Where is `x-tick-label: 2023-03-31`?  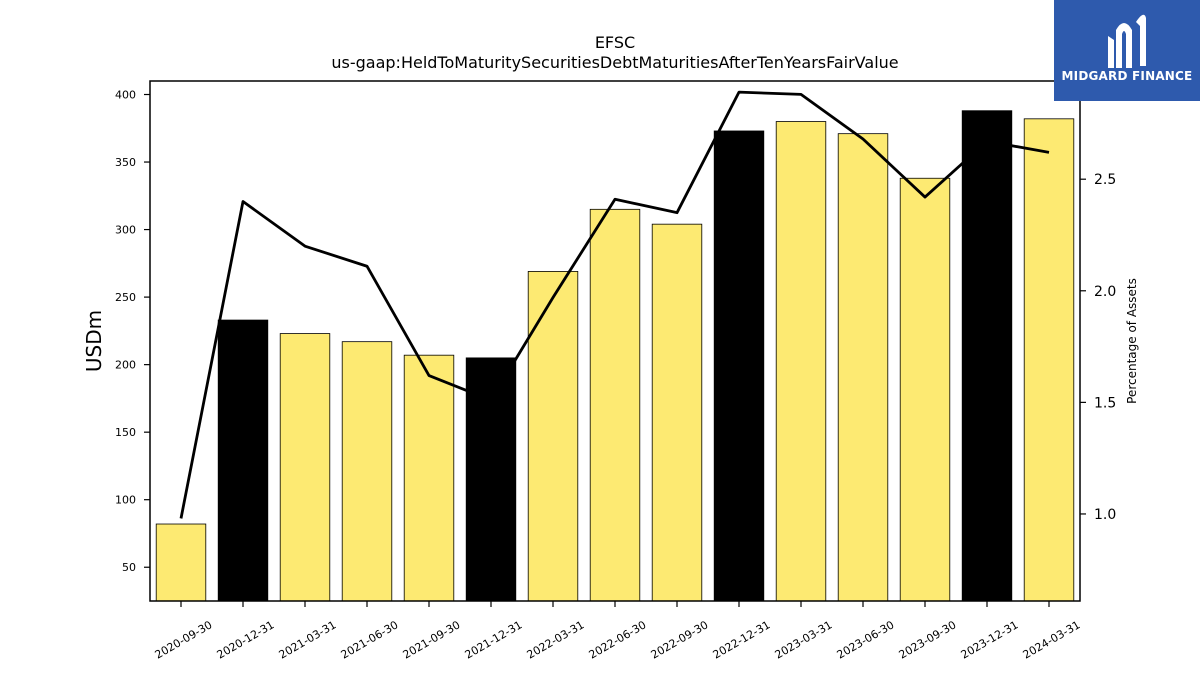
x-tick-label: 2023-03-31 is located at coordinates (804, 639).